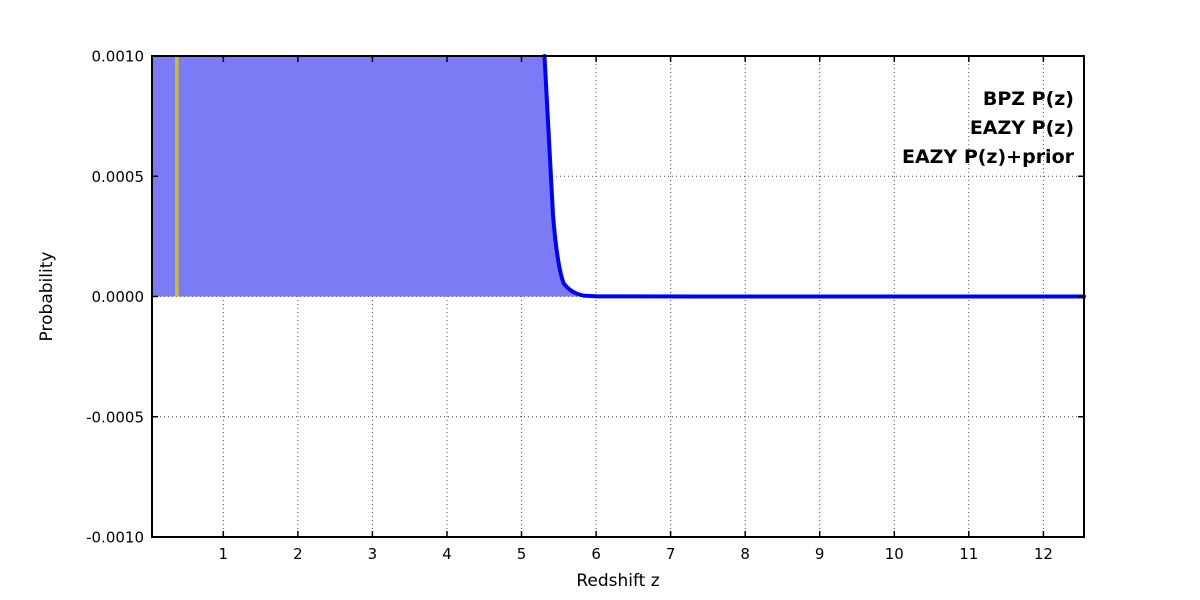  I want to click on x-tick-label: 12, so click(1043, 554).